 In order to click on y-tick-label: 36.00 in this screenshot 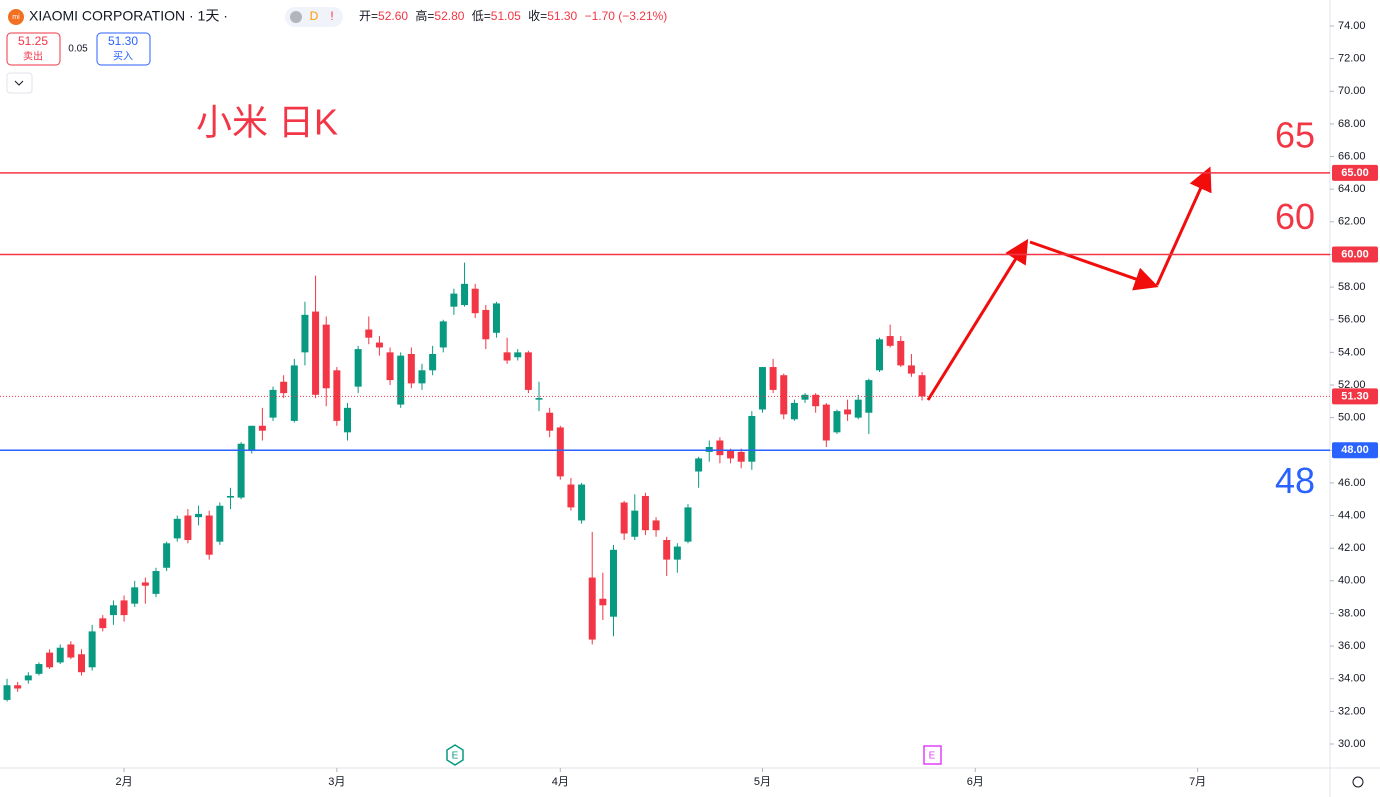, I will do `click(1352, 646)`.